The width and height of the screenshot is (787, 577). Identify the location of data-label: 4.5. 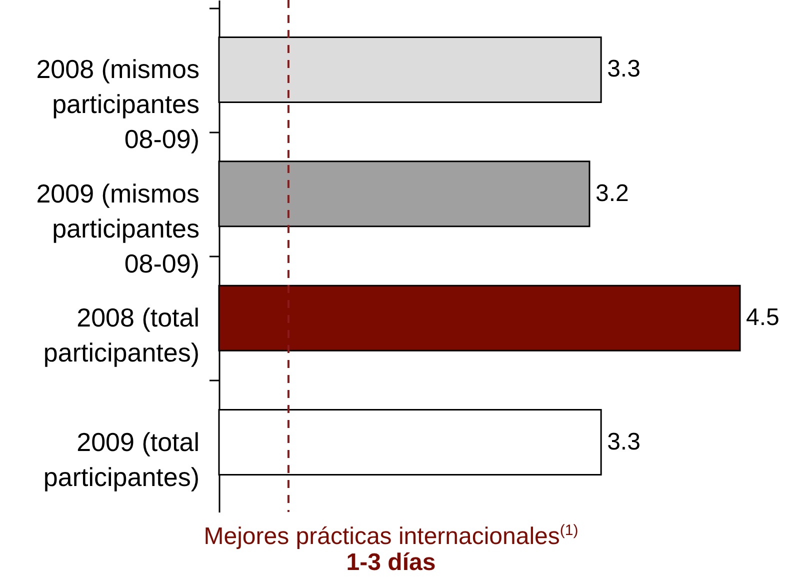
(763, 318).